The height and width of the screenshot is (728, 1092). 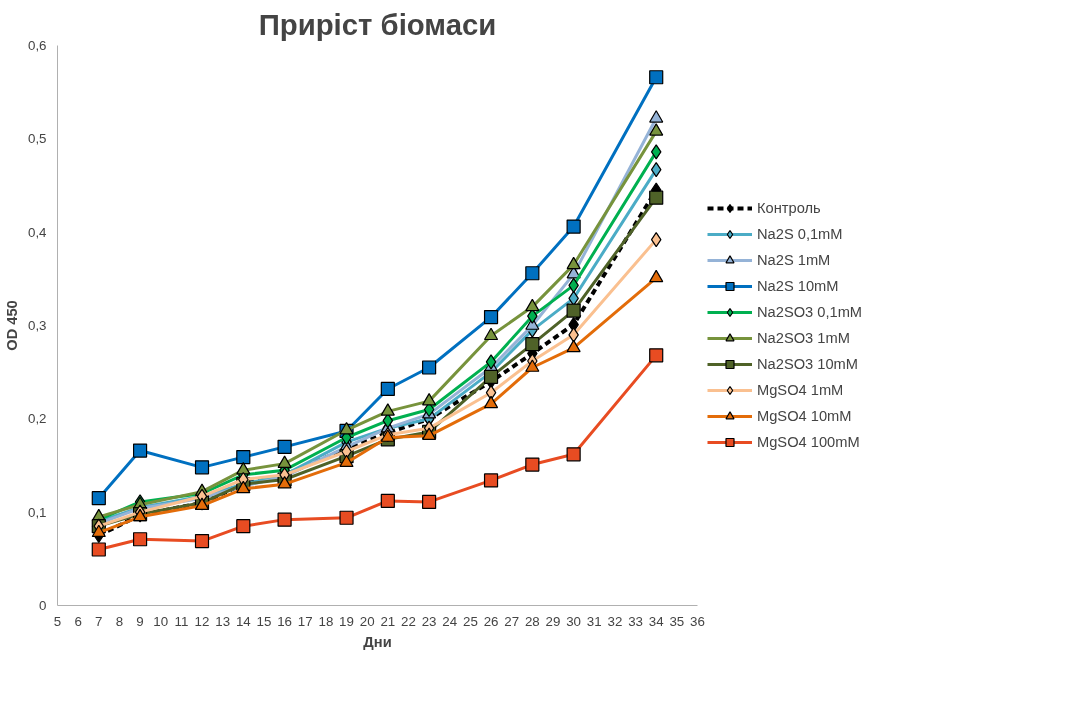 What do you see at coordinates (37, 45) in the screenshot?
I see `y-tick-label: 0,6` at bounding box center [37, 45].